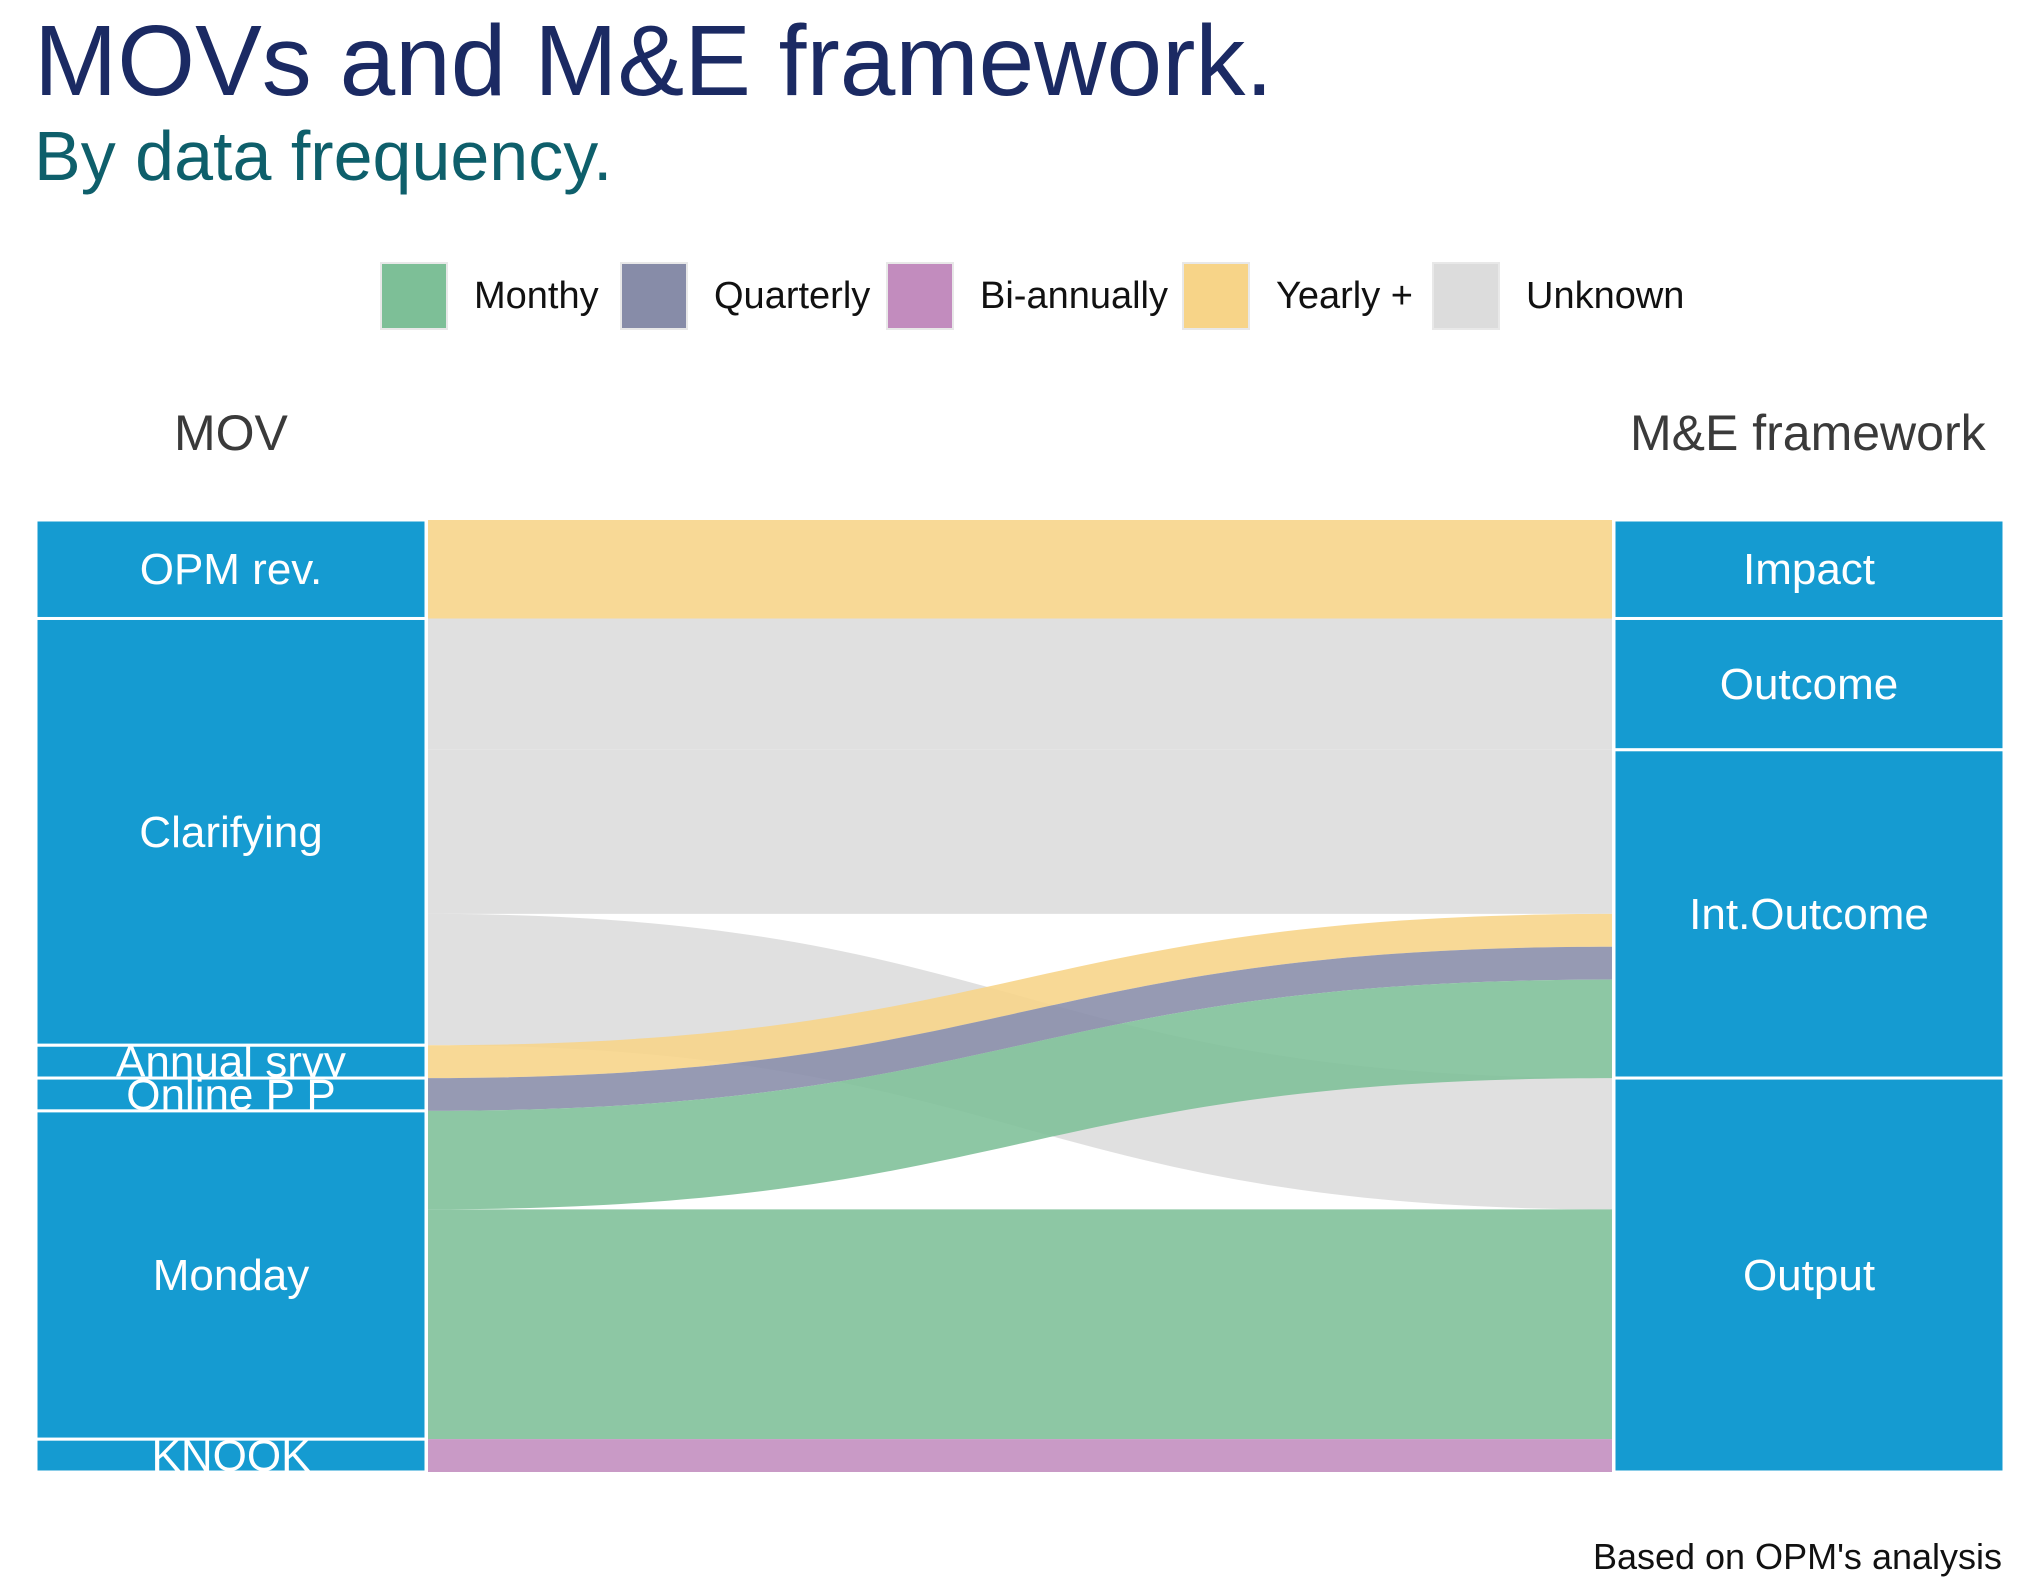 Image resolution: width=2020 pixels, height=1594 pixels. I want to click on framework-node-box-output, so click(1809, 1275).